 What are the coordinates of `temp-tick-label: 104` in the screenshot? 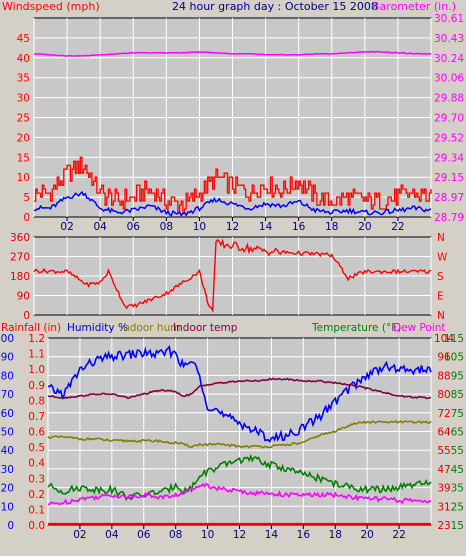 It's located at (444, 339).